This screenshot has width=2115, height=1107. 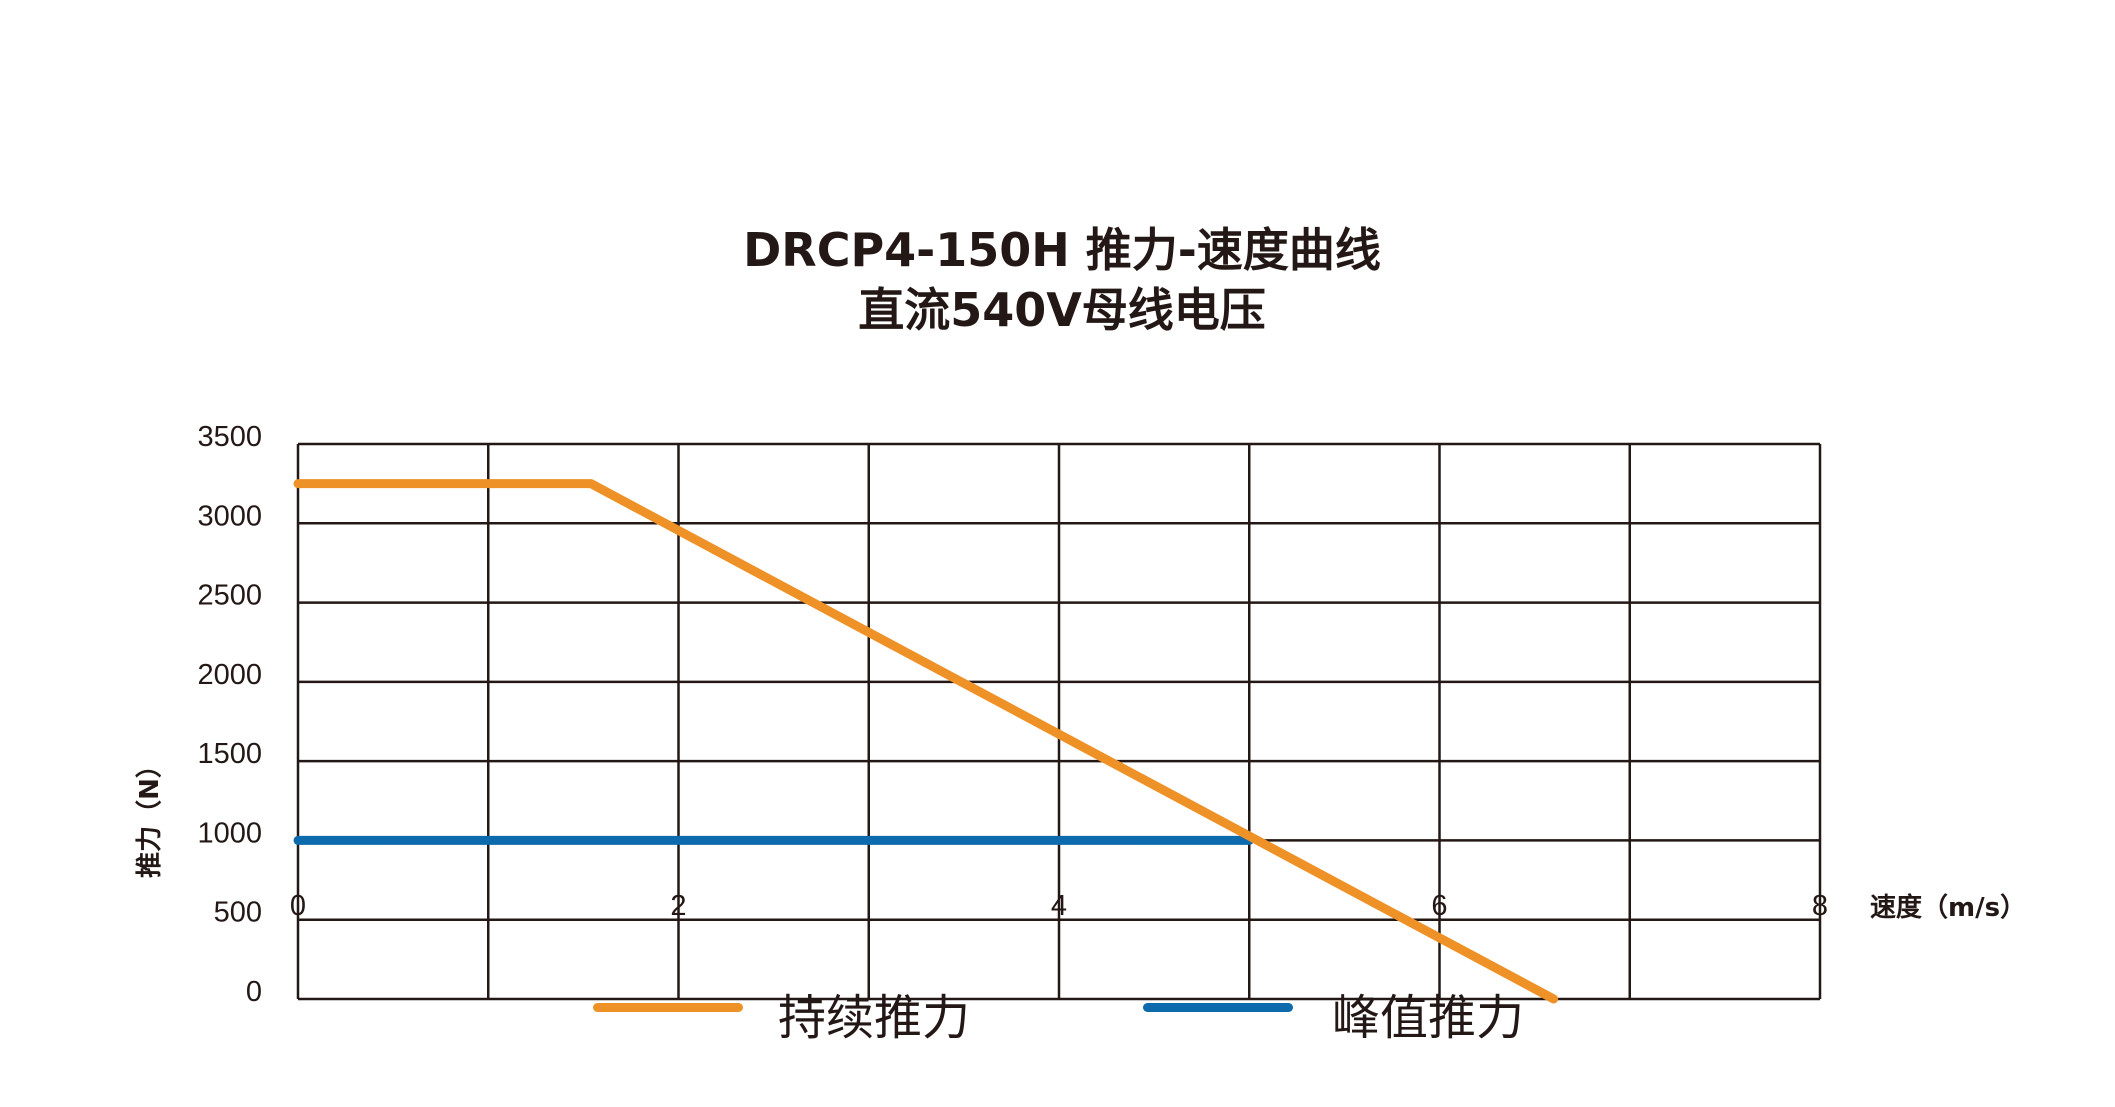 I want to click on y-tick-label: 2500, so click(x=229, y=596).